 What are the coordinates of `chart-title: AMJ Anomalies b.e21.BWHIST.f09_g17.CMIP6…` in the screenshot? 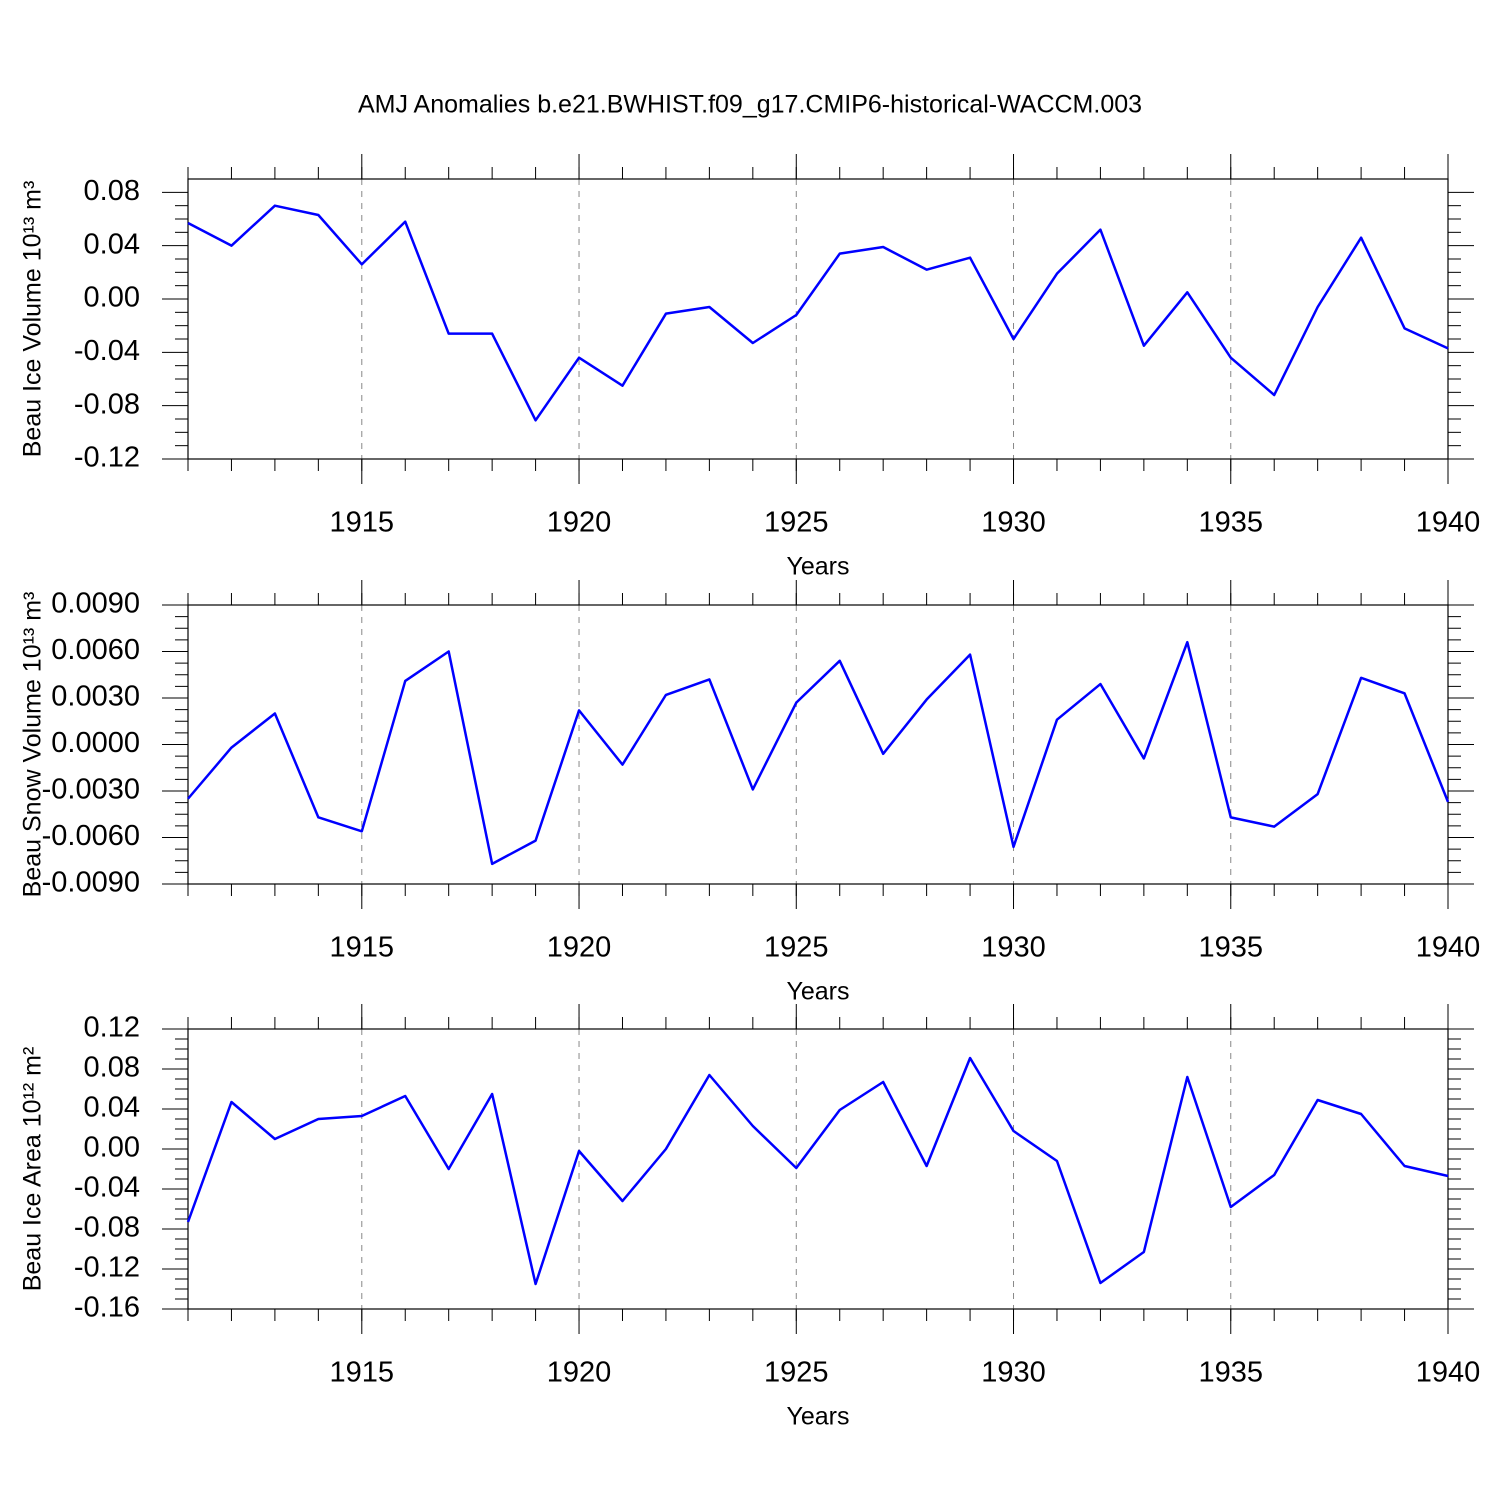 It's located at (750, 105).